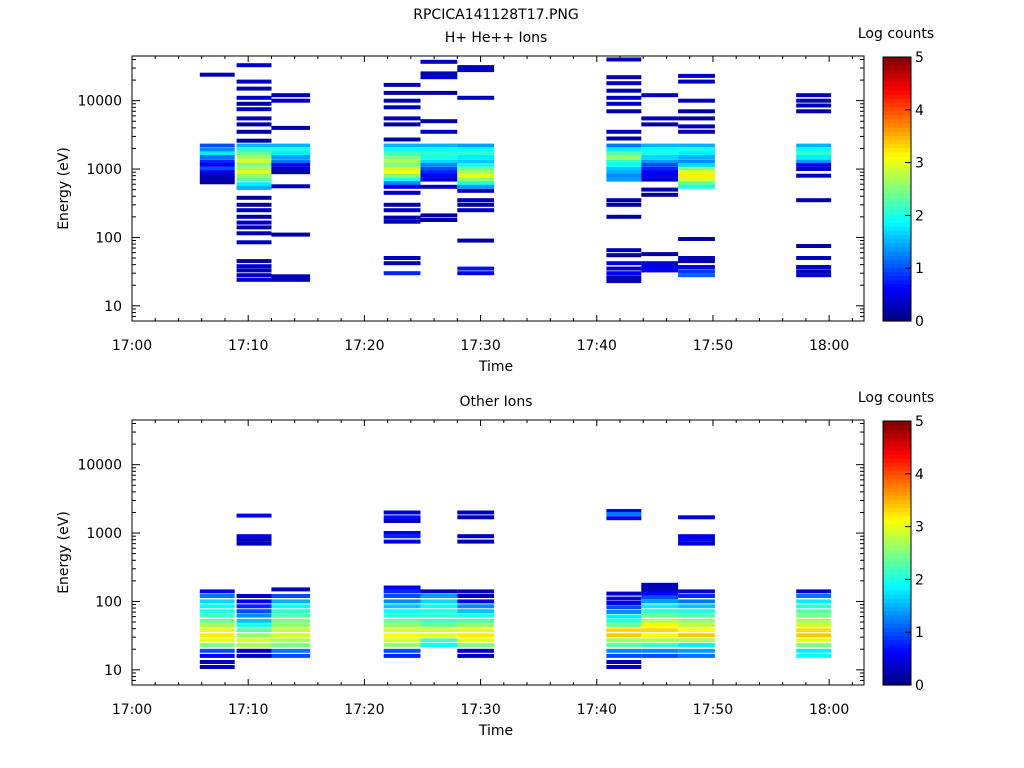 Image resolution: width=1024 pixels, height=768 pixels. I want to click on y-tick-label: 1000, so click(104, 170).